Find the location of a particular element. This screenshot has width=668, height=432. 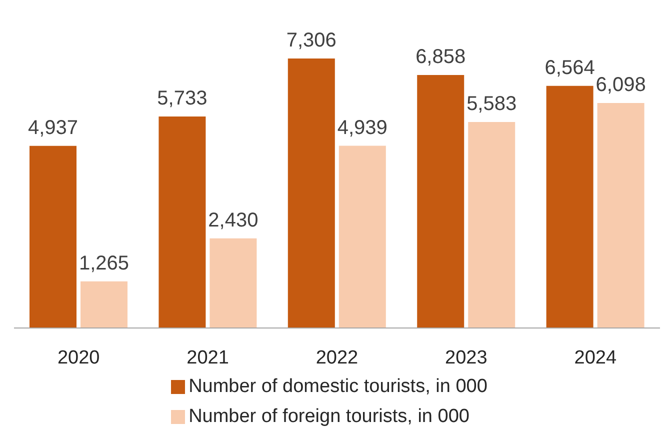

data-label: 7,306 is located at coordinates (311, 40).